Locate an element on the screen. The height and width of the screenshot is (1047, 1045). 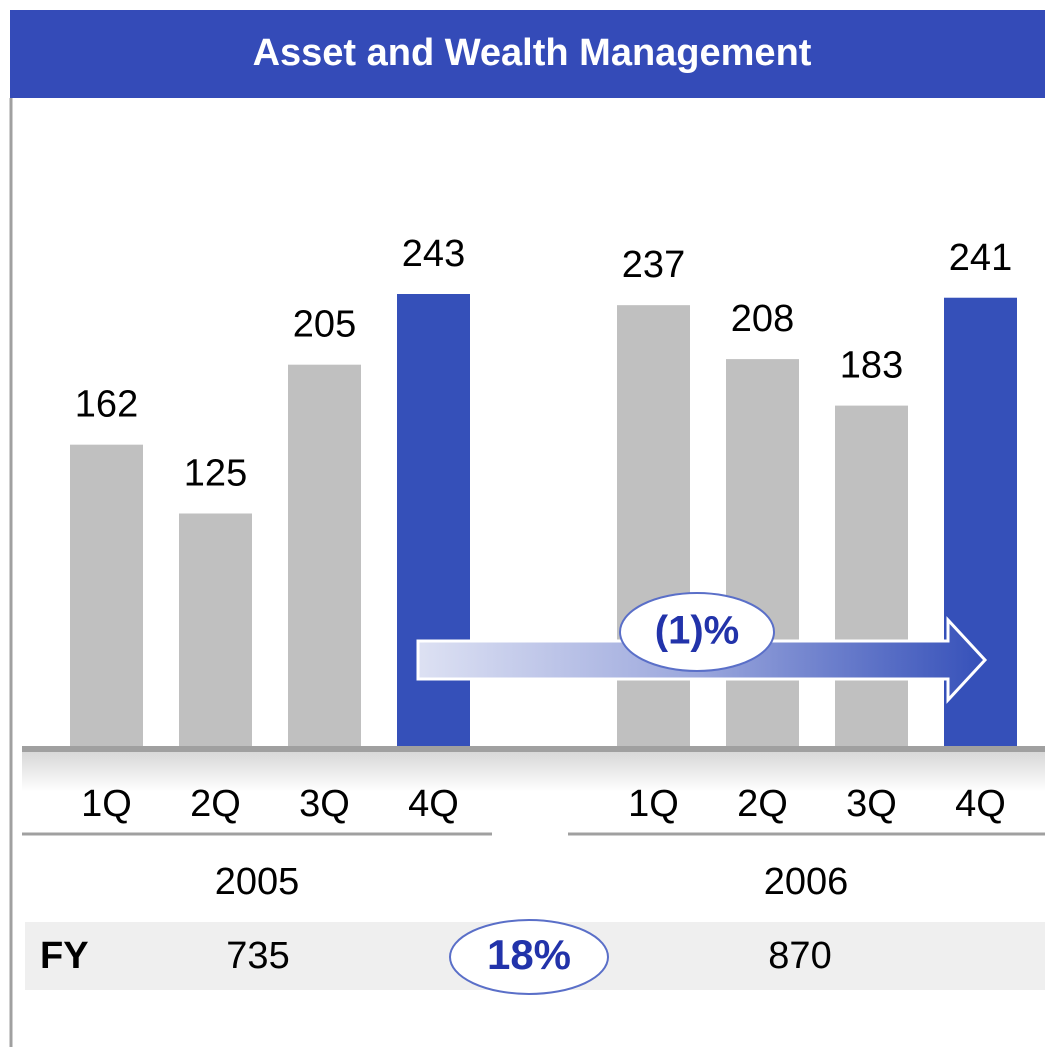
value-label: 162 is located at coordinates (106, 405).